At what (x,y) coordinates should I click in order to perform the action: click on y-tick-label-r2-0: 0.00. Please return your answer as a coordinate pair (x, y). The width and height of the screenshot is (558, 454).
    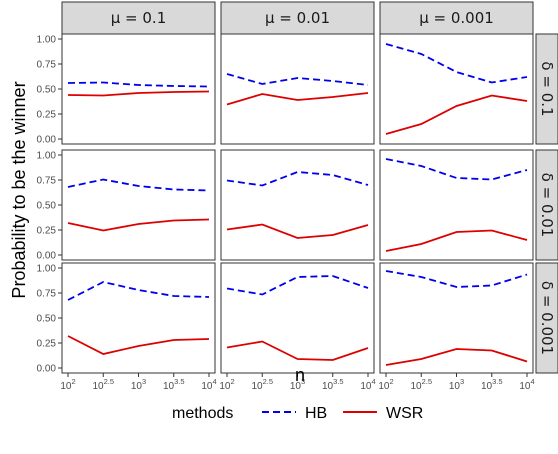
    Looking at the image, I should click on (47, 369).